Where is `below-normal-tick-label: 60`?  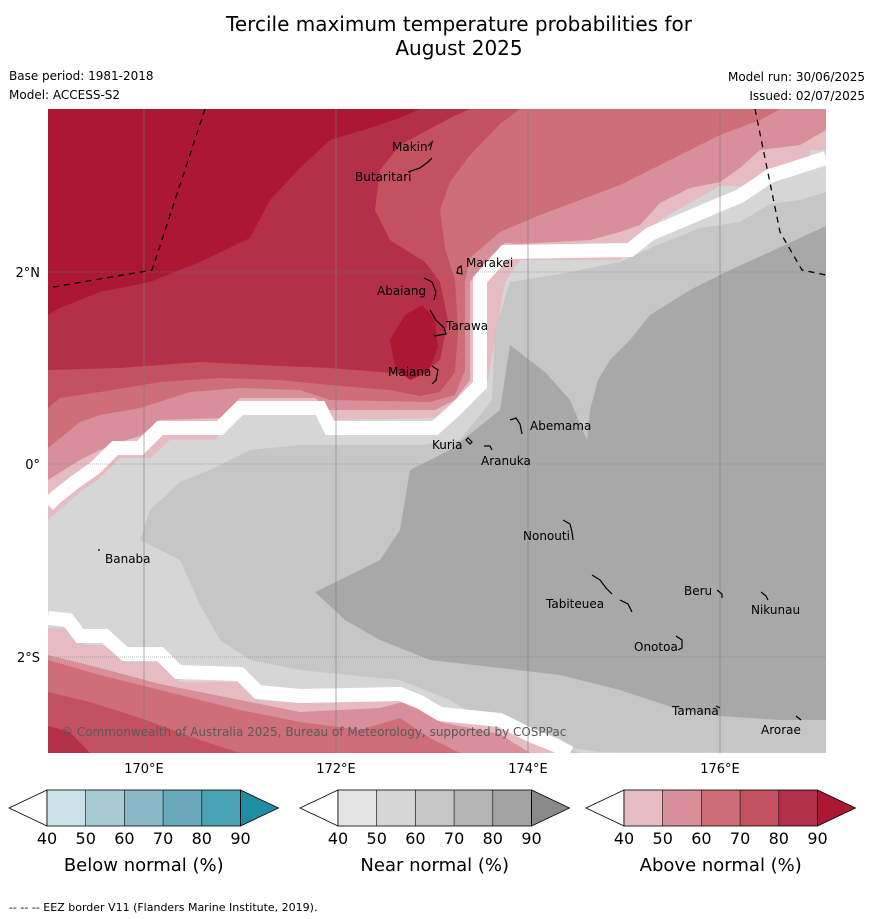
below-normal-tick-label: 60 is located at coordinates (124, 838).